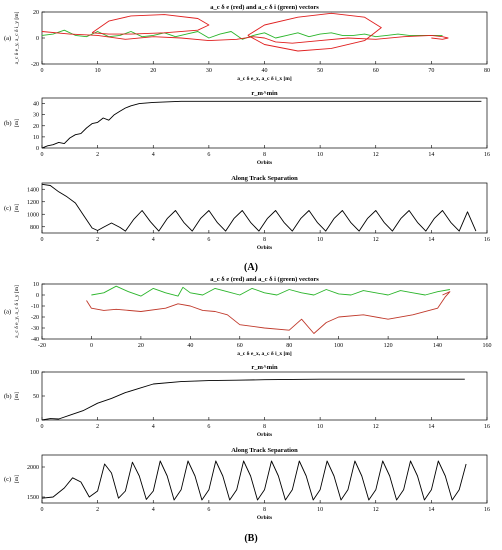 Image resolution: width=502 pixels, height=550 pixels. I want to click on y-tick-label: -40, so click(35, 340).